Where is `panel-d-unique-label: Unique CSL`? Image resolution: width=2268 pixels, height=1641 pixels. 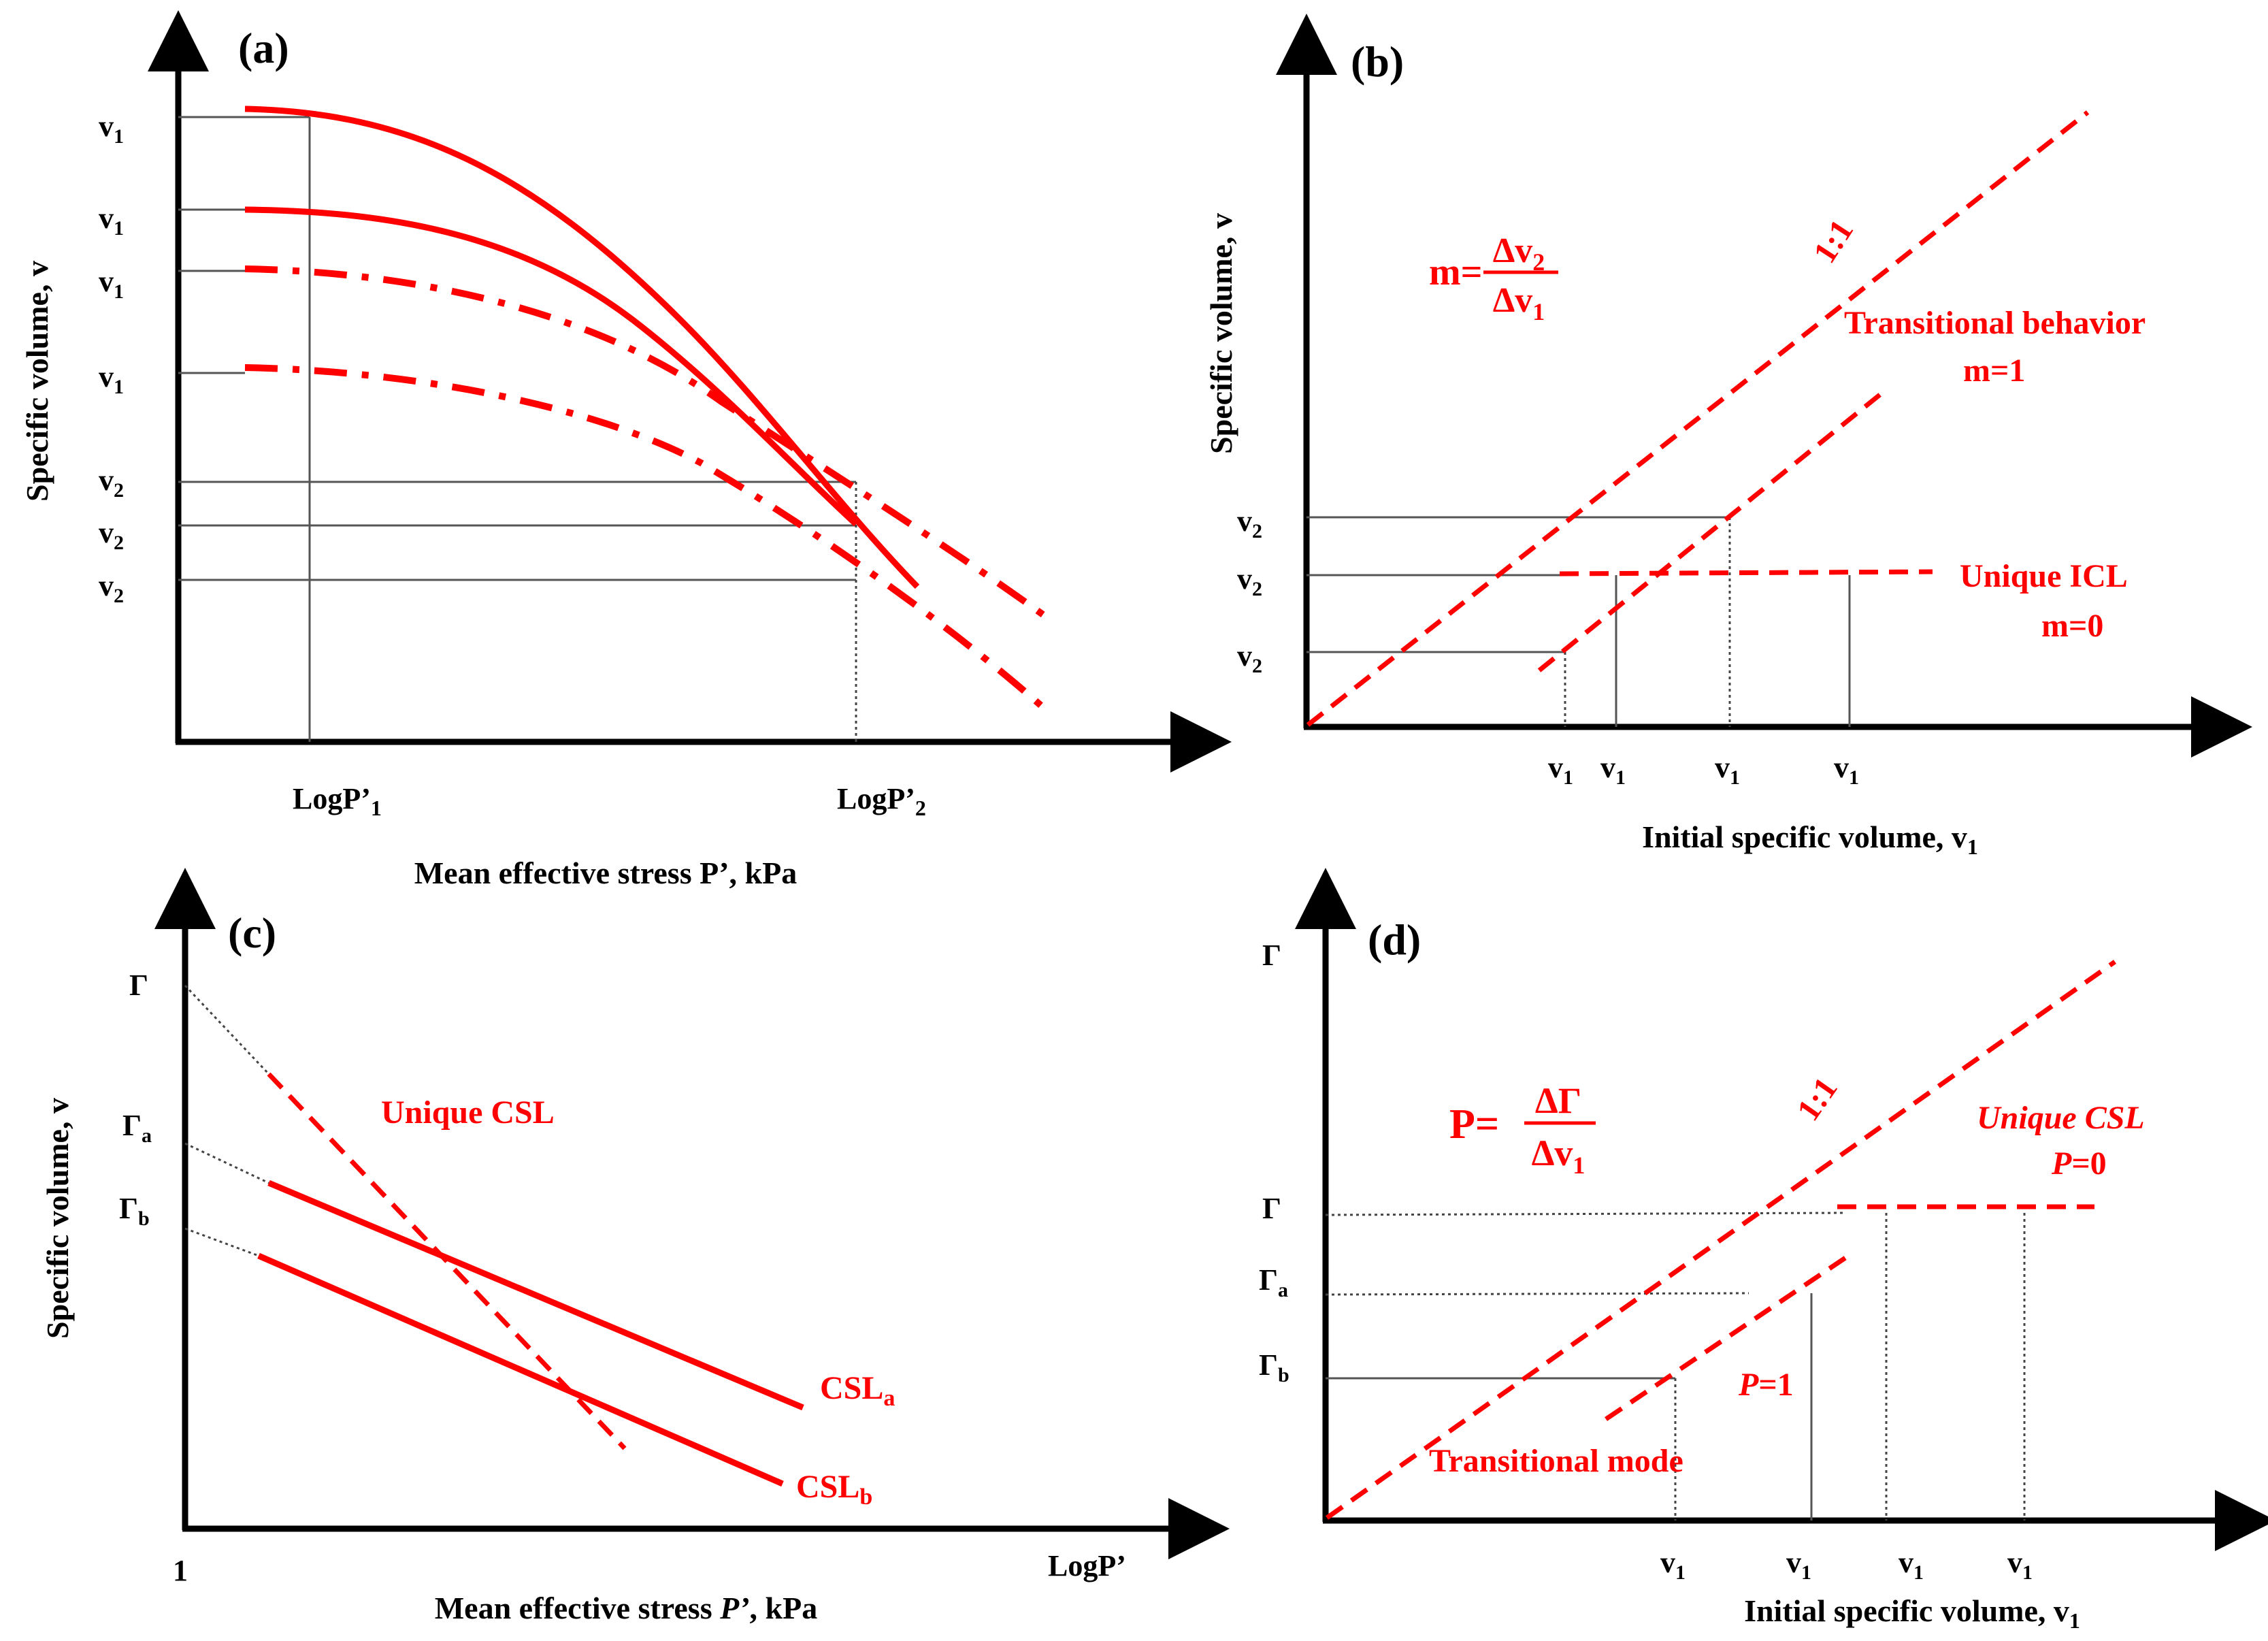 panel-d-unique-label: Unique CSL is located at coordinates (2061, 1118).